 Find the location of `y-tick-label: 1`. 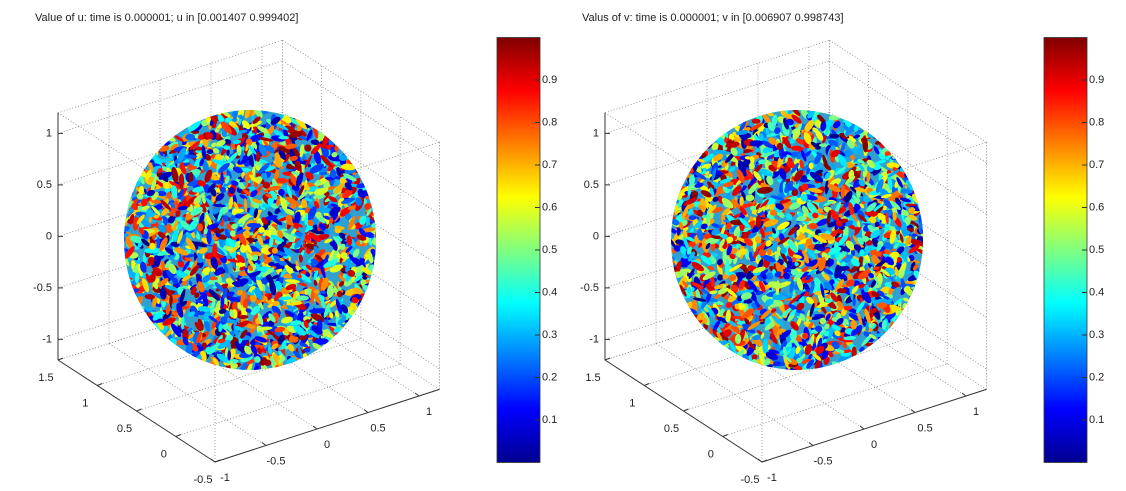

y-tick-label: 1 is located at coordinates (632, 403).